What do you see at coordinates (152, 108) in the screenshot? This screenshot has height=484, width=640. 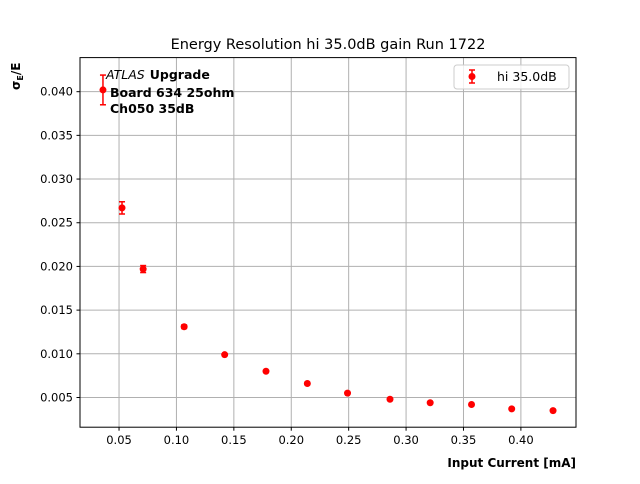 I see `channel-label: Ch050 35dB` at bounding box center [152, 108].